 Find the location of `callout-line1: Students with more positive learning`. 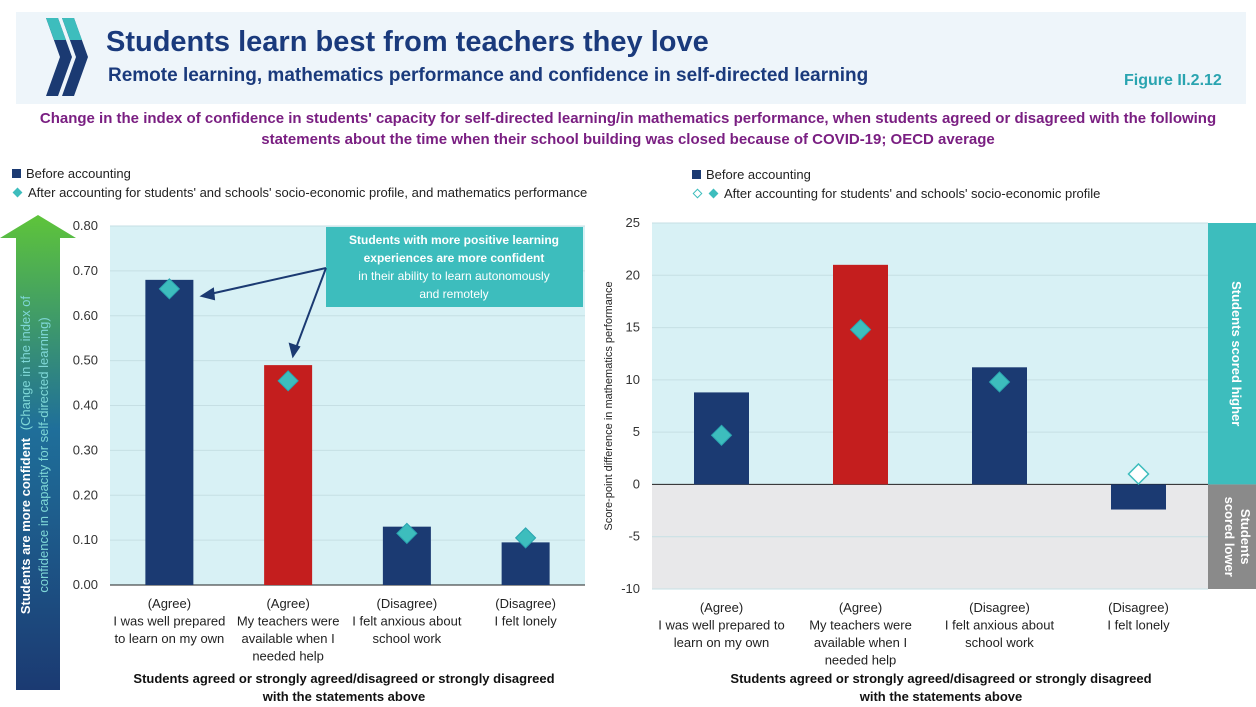

callout-line1: Students with more positive learning is located at coordinates (454, 240).